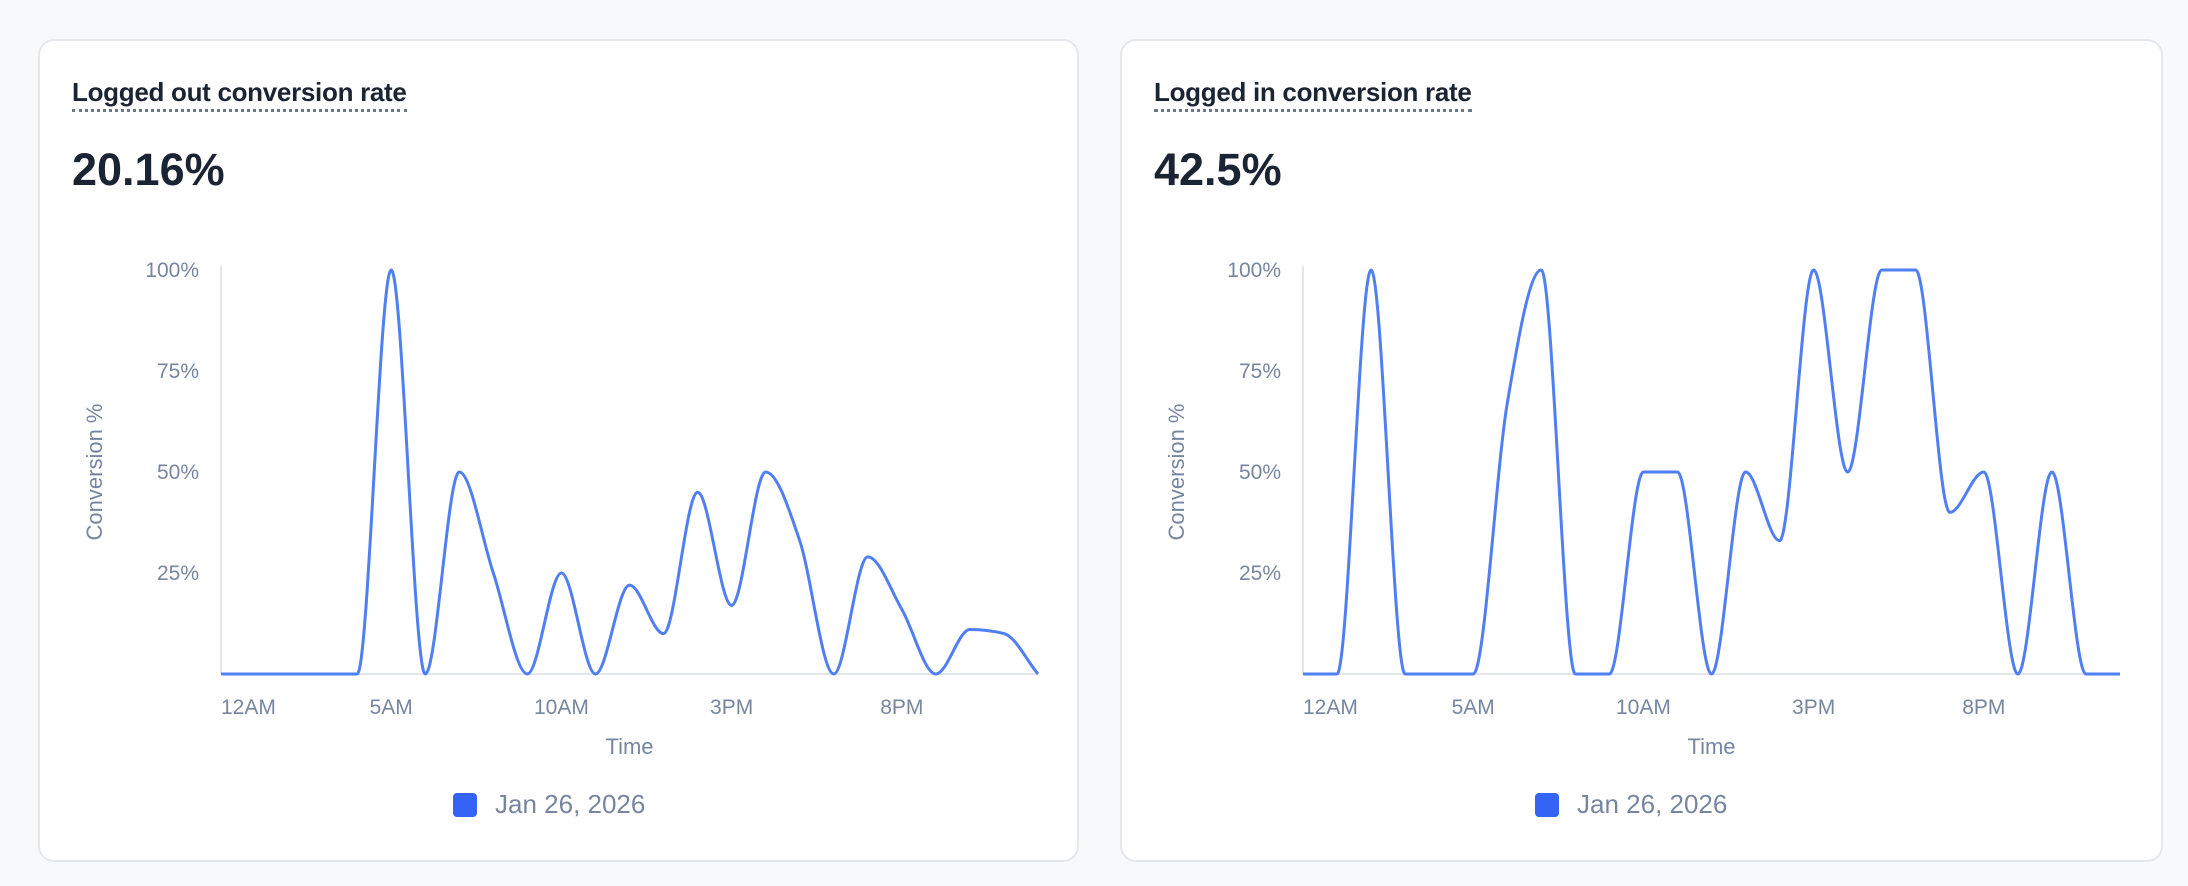 The width and height of the screenshot is (2188, 886). I want to click on metric-value: 42.5%, so click(1218, 169).